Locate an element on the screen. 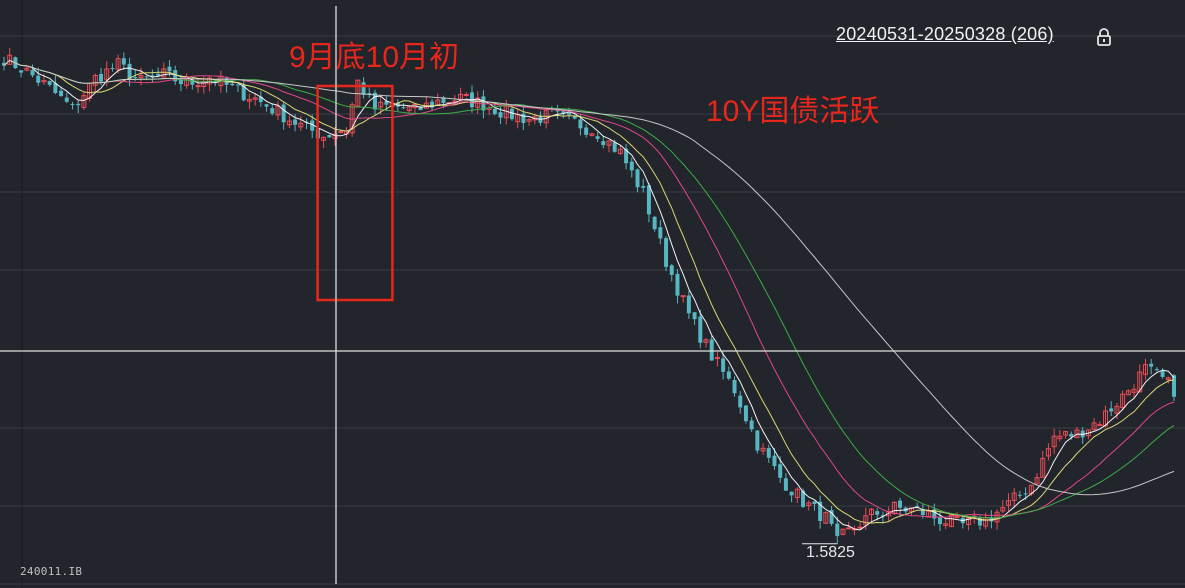 The height and width of the screenshot is (588, 1185). date-range-label: 20240531-20250328 (206) is located at coordinates (945, 34).